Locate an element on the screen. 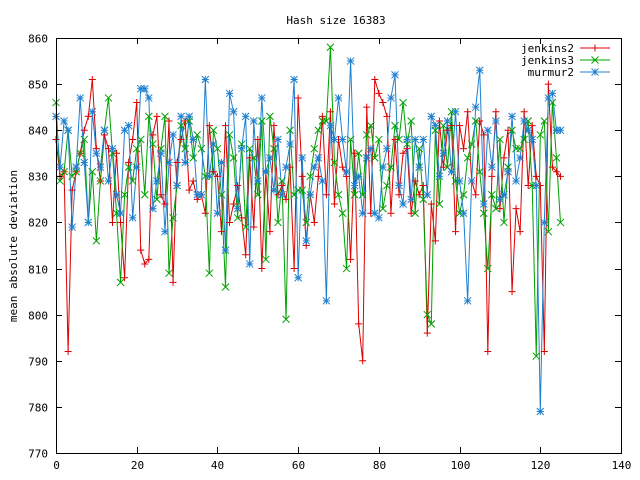 This screenshot has width=640, height=480. chart-title: Hash size 16383 is located at coordinates (335, 20).